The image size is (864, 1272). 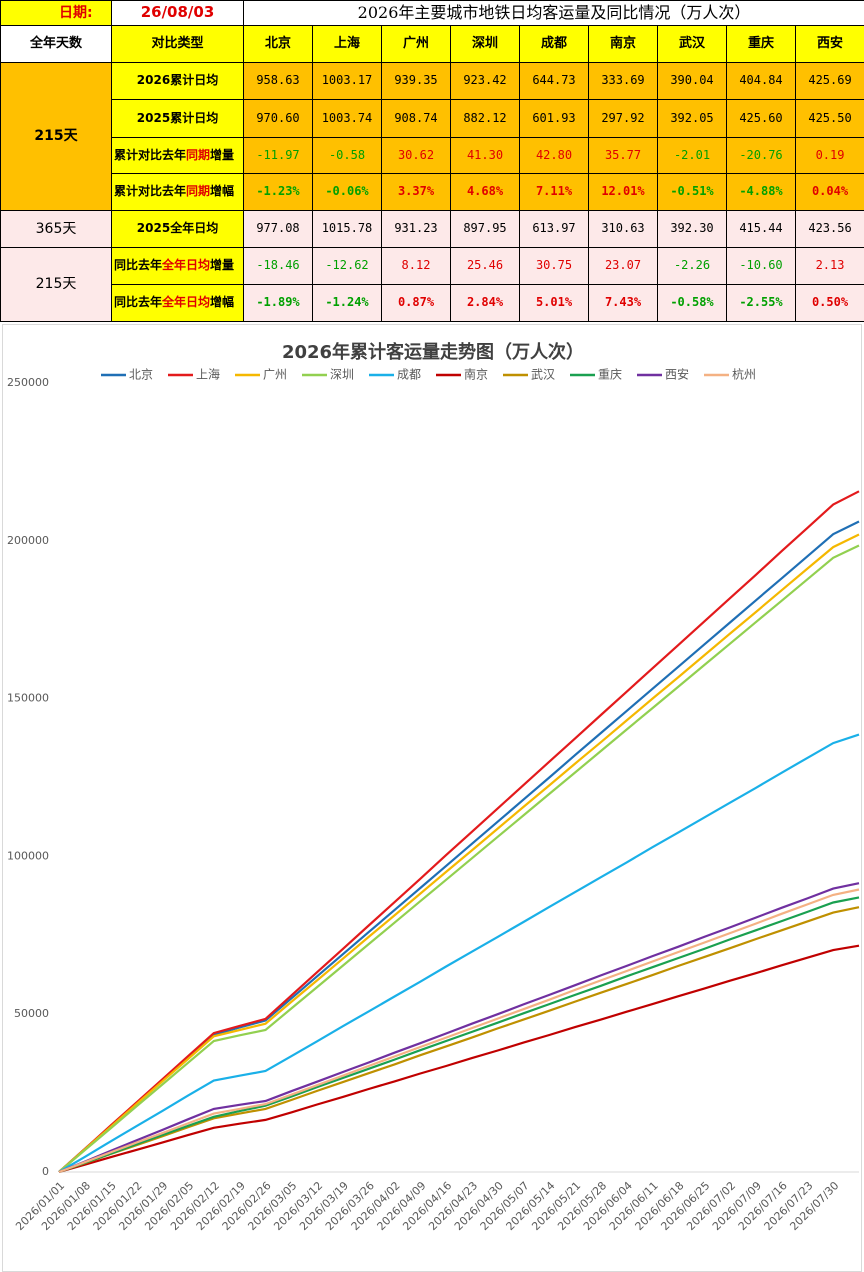 What do you see at coordinates (347, 266) in the screenshot?
I see `value-cell: -12.62` at bounding box center [347, 266].